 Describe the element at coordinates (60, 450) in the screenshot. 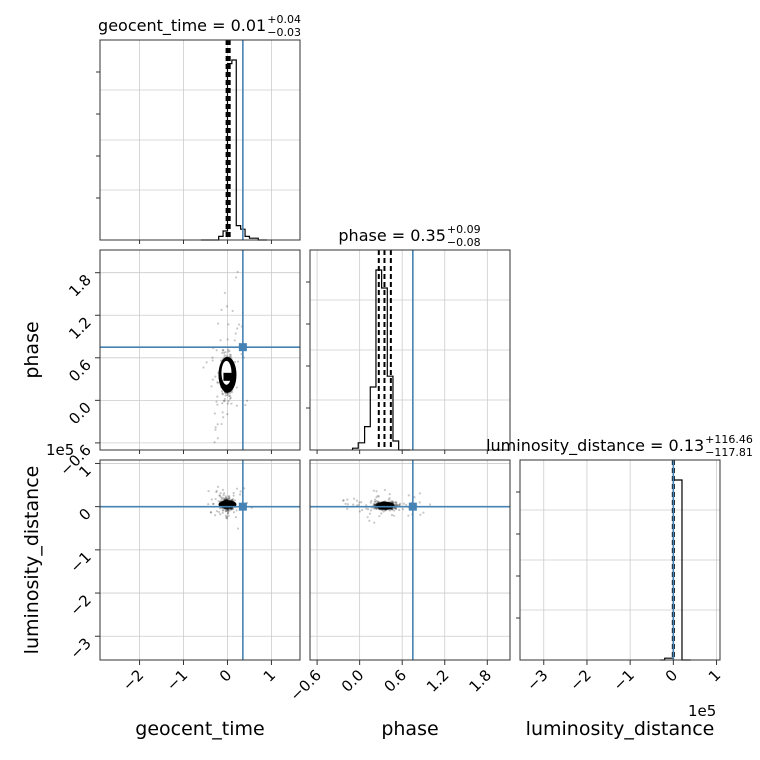

I see `y-offset-text: 1e5` at that location.